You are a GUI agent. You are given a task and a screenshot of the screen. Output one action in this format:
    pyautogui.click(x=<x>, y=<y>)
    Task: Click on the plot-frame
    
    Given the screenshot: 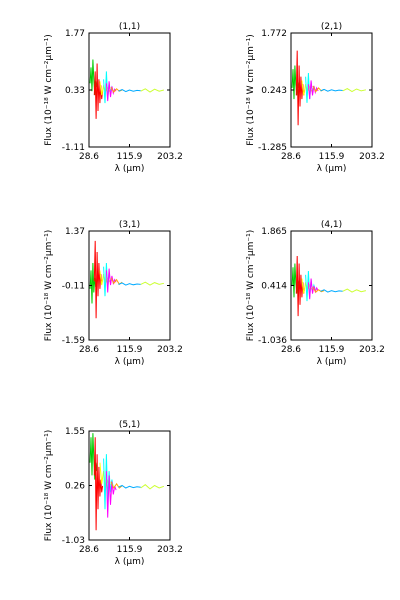 What is the action you would take?
    pyautogui.click(x=129, y=285)
    